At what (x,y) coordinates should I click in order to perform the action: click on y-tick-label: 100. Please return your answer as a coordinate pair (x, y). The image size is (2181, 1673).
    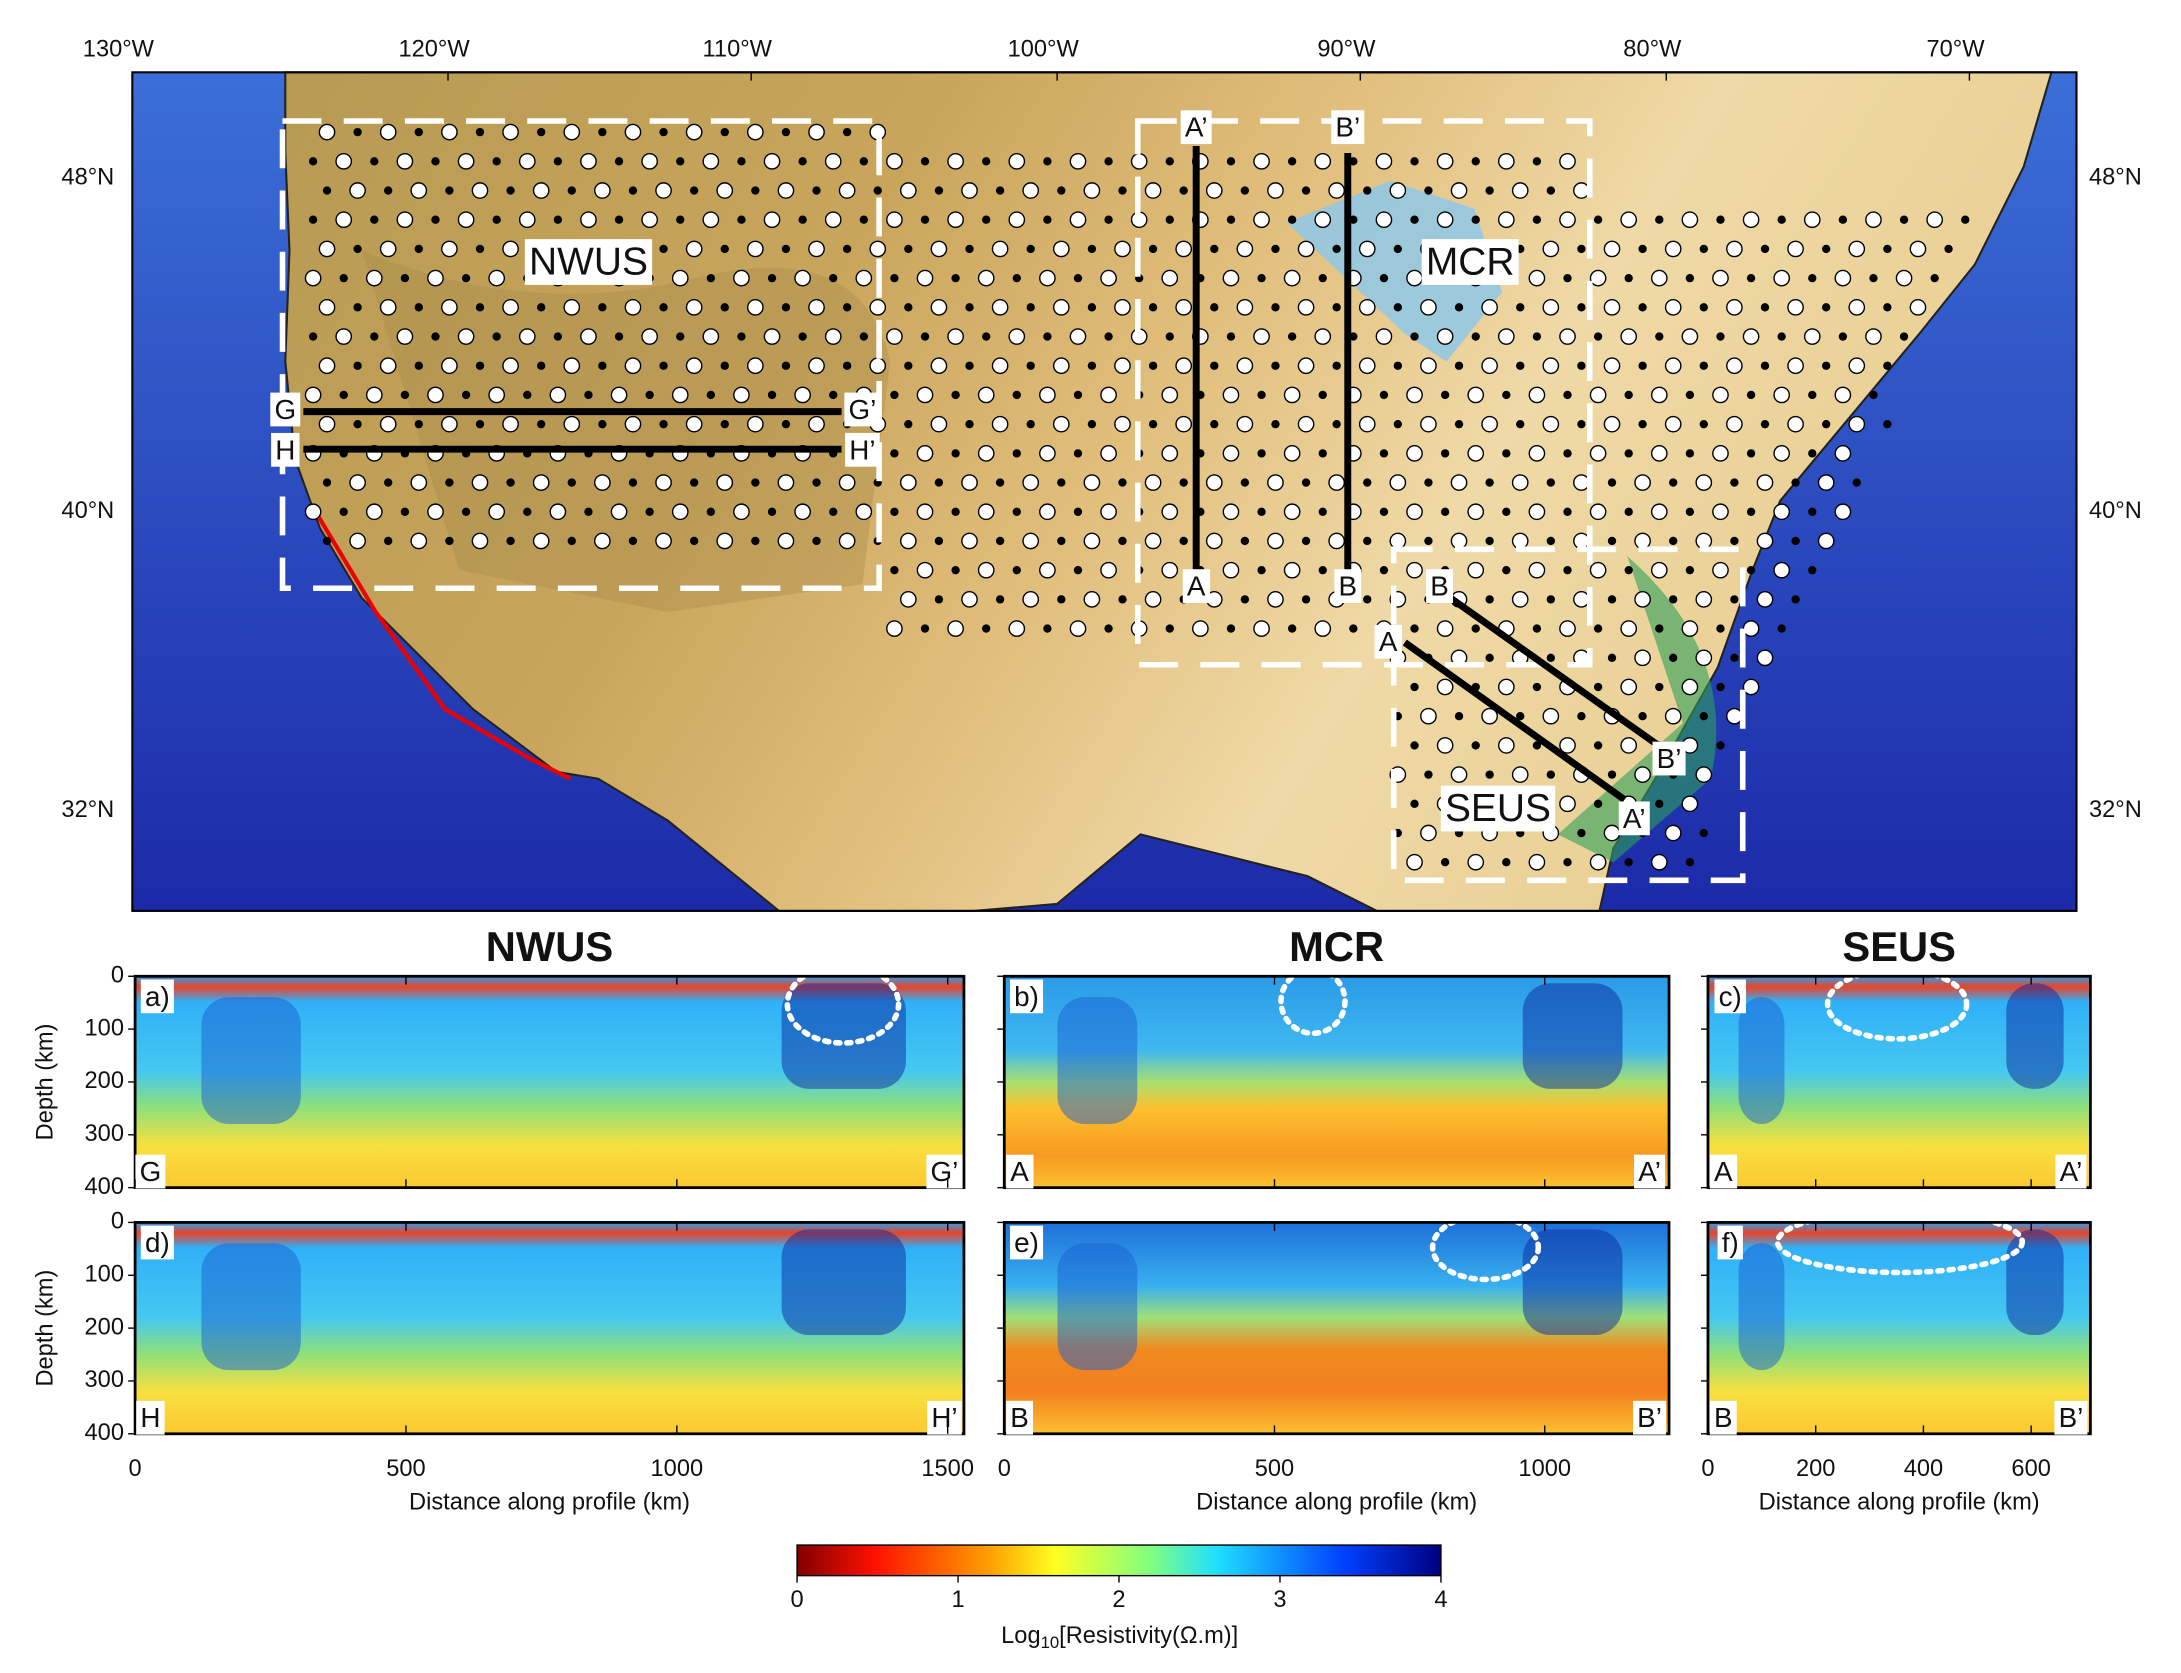
    Looking at the image, I should click on (104, 1275).